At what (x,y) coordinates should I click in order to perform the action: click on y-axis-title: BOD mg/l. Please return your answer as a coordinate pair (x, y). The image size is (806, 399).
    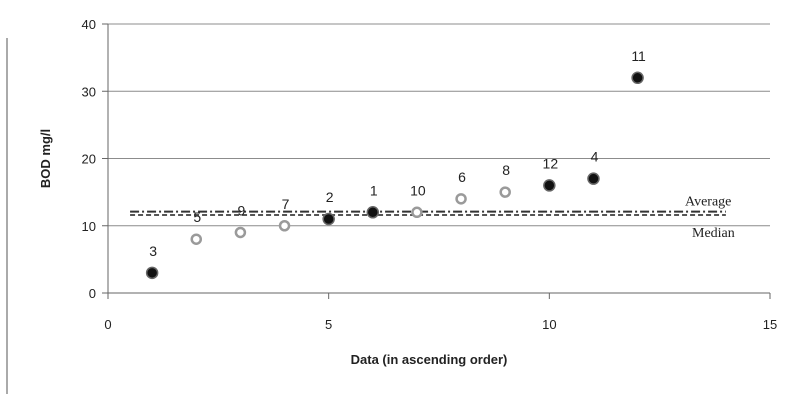
    Looking at the image, I should click on (45, 158).